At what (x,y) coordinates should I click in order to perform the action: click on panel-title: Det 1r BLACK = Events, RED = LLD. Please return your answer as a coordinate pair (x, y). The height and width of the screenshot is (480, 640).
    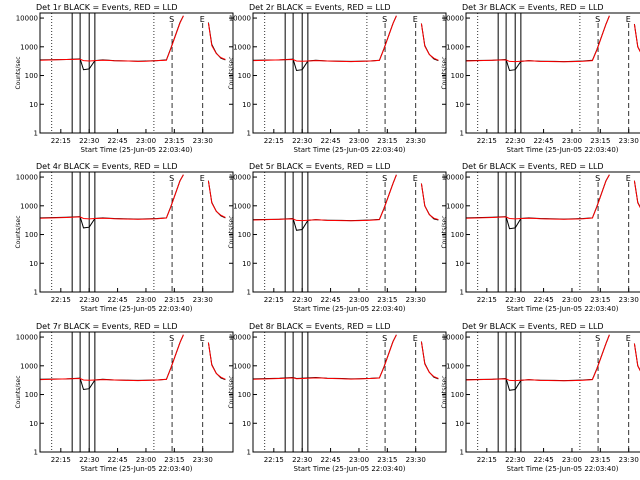
    Looking at the image, I should click on (107, 7).